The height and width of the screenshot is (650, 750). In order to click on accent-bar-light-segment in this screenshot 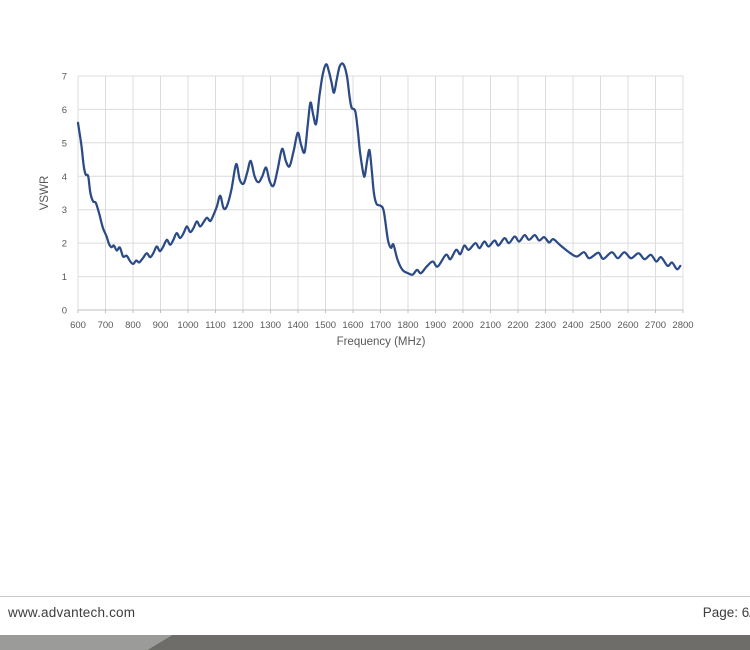, I will do `click(86, 642)`.